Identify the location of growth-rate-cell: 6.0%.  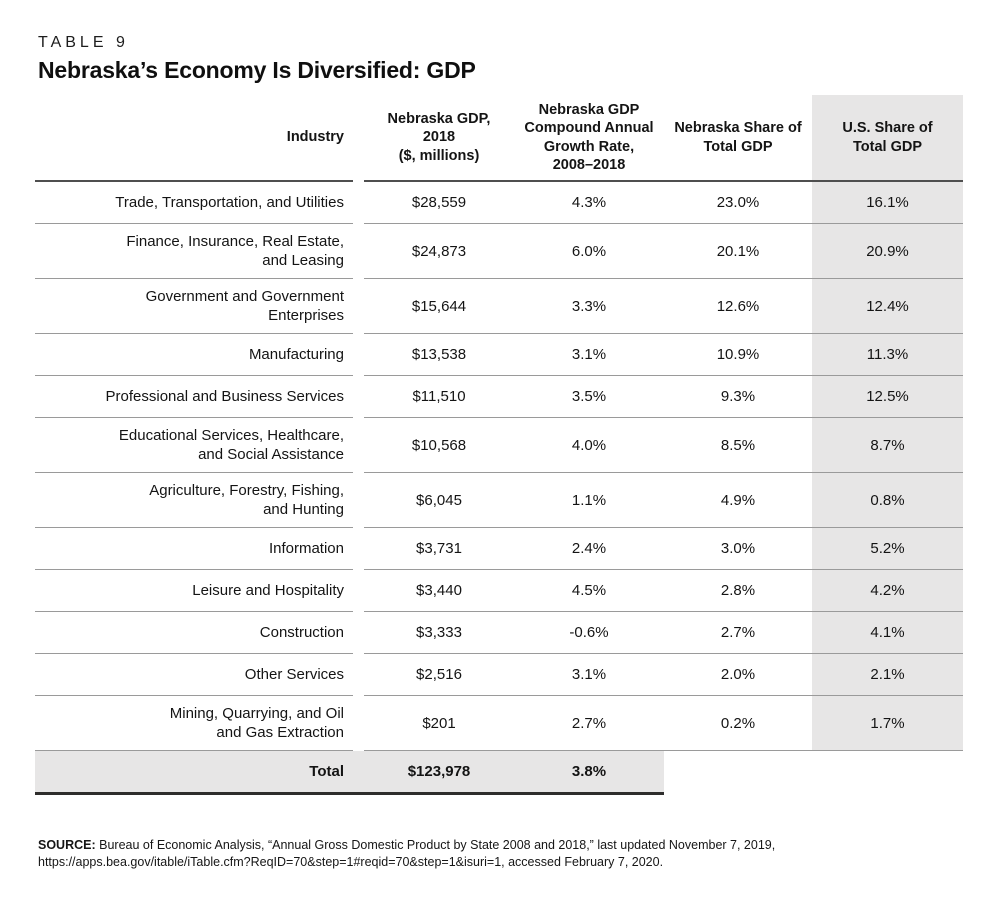
(589, 251).